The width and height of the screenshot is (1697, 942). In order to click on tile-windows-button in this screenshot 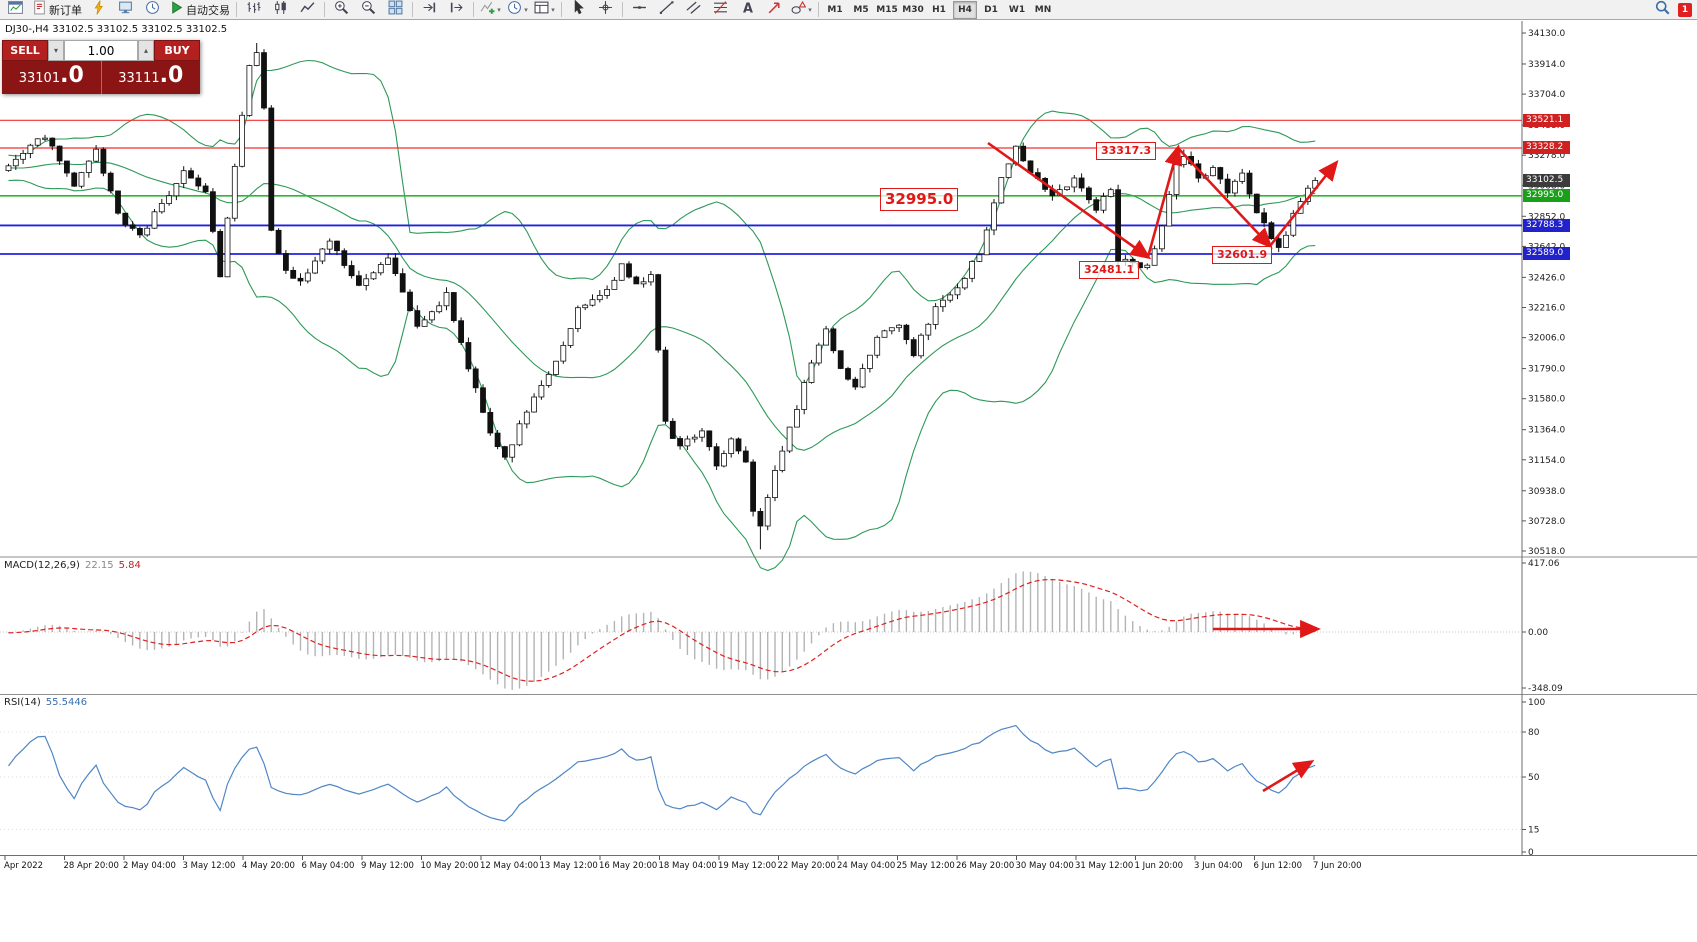, I will do `click(395, 10)`.